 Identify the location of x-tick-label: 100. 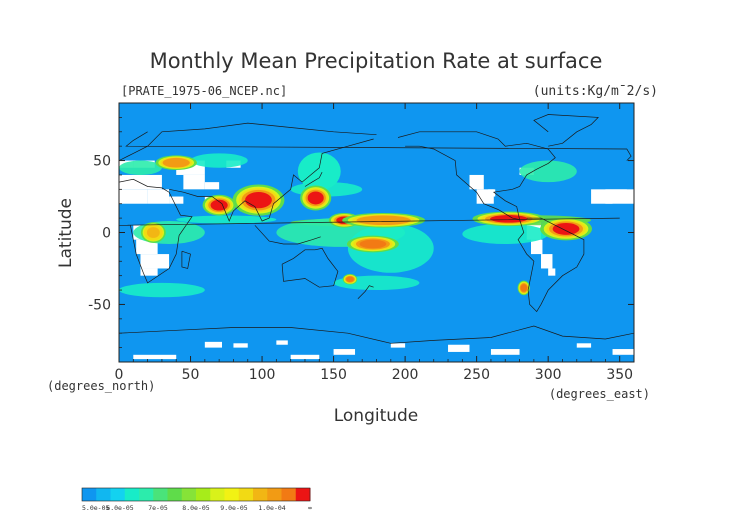
(262, 375).